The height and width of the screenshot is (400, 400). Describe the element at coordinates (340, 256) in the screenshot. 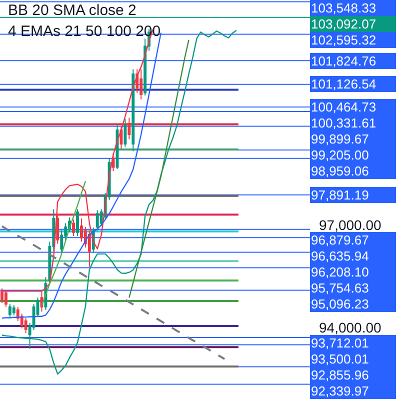

I see `ref-line-label: 96,635.94` at that location.